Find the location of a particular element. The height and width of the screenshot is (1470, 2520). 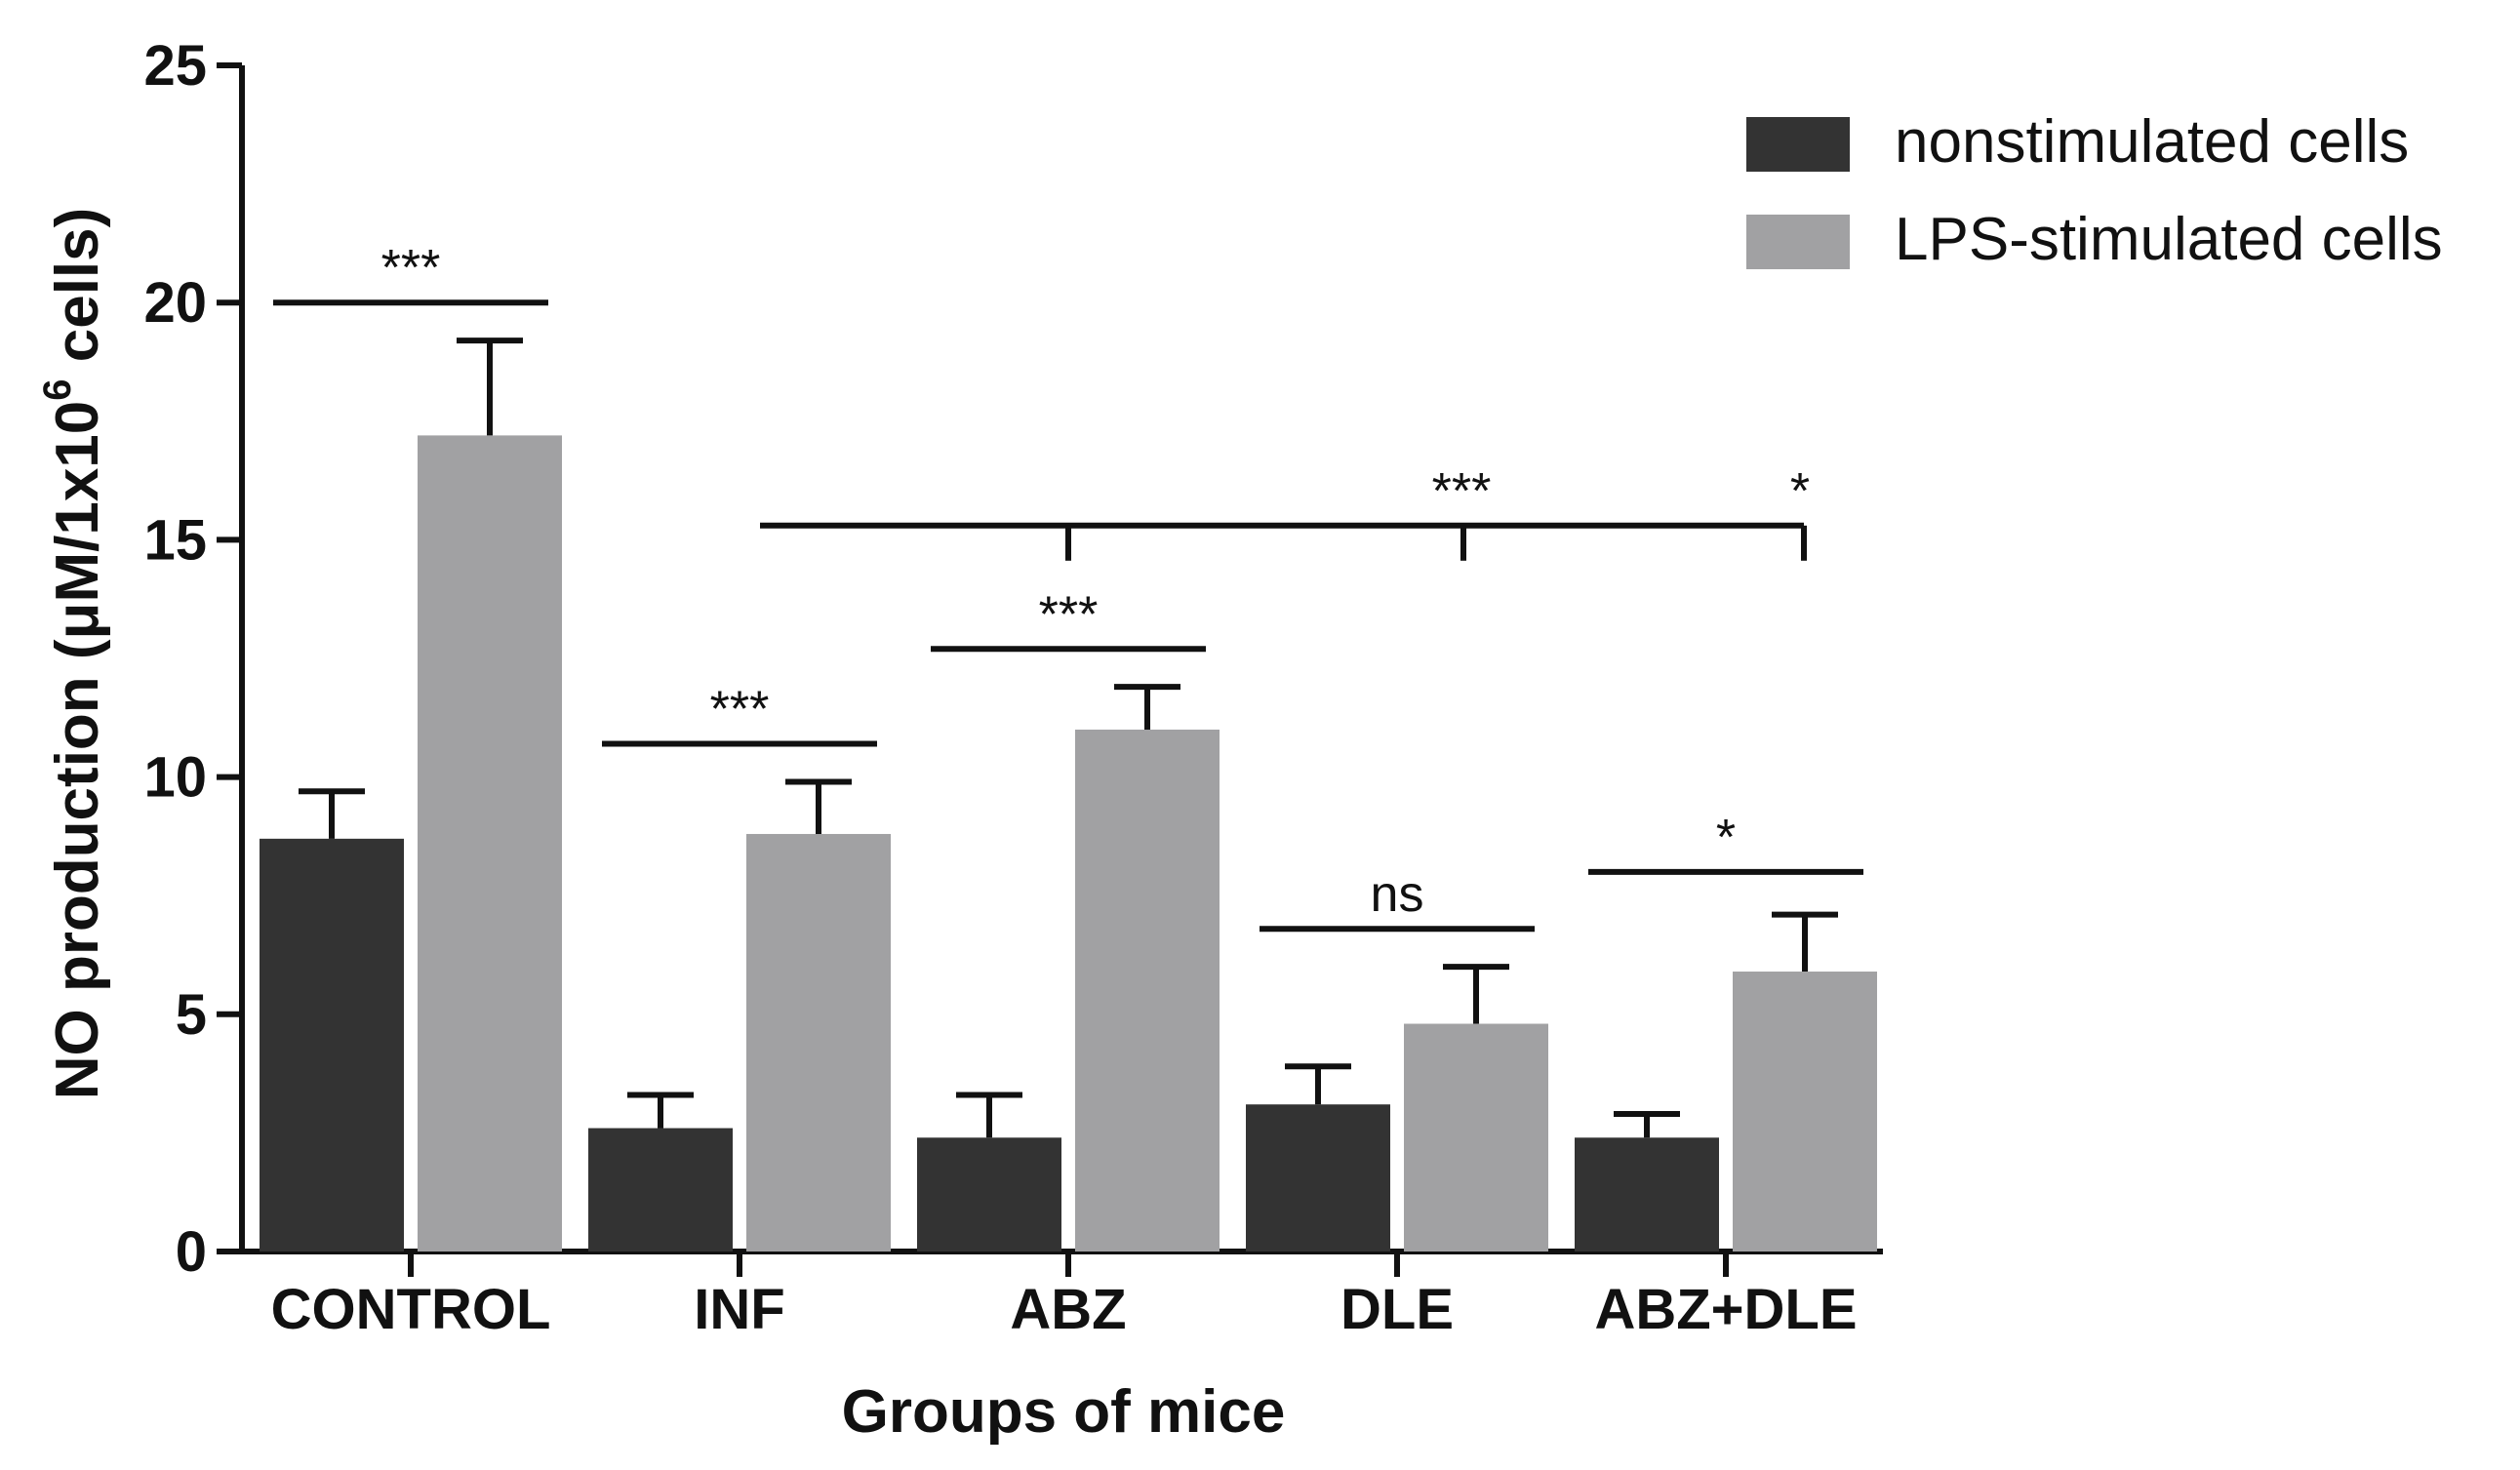

x-axis-title: Groups of mice is located at coordinates (1064, 1412).